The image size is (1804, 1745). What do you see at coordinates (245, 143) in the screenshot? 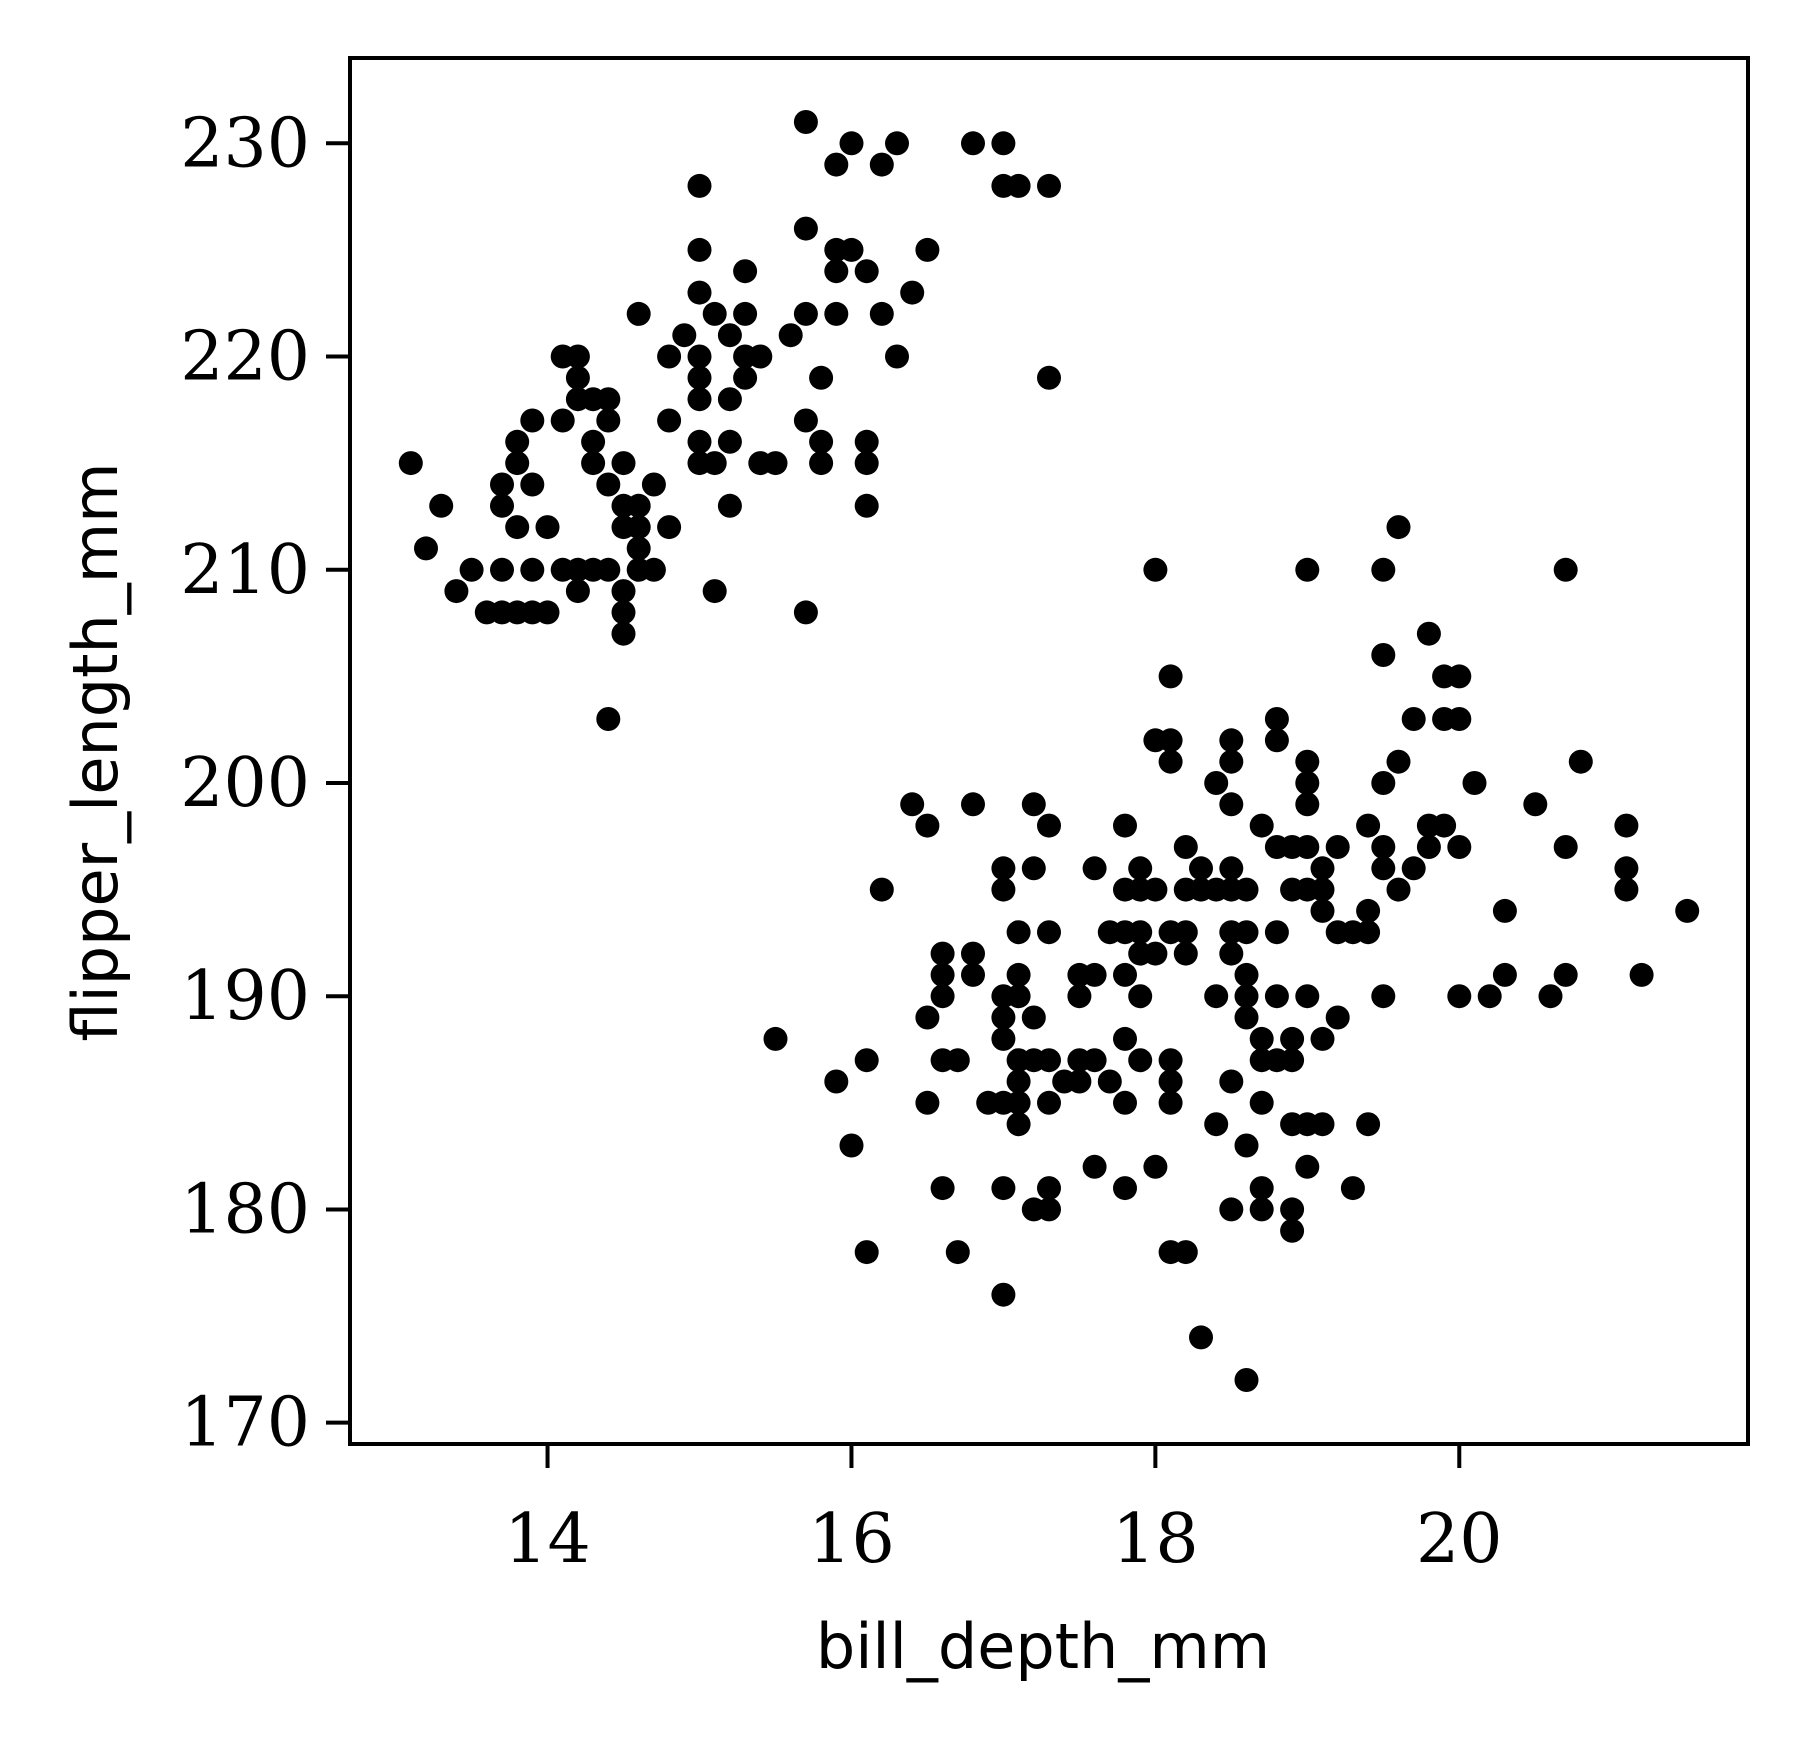
I see `y-tick-label: 230` at bounding box center [245, 143].